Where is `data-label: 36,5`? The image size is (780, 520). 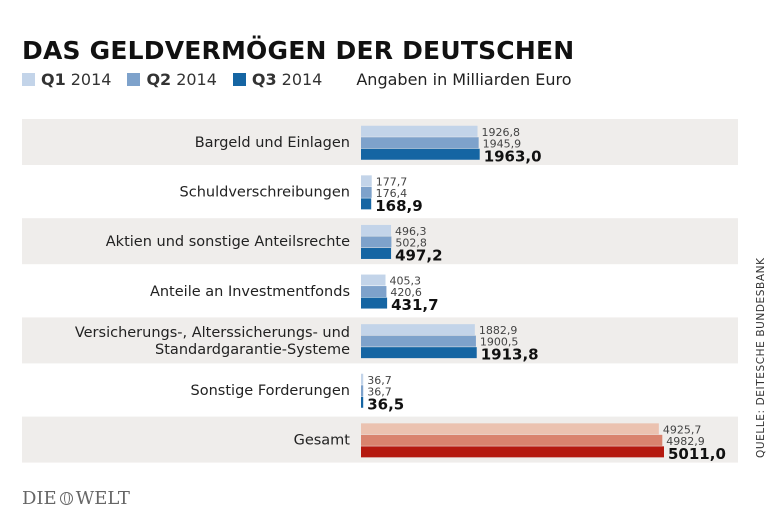 data-label: 36,5 is located at coordinates (385, 404).